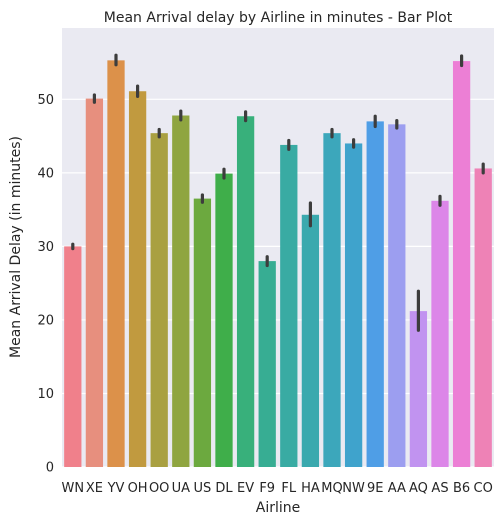  I want to click on bar-us, so click(202, 332).